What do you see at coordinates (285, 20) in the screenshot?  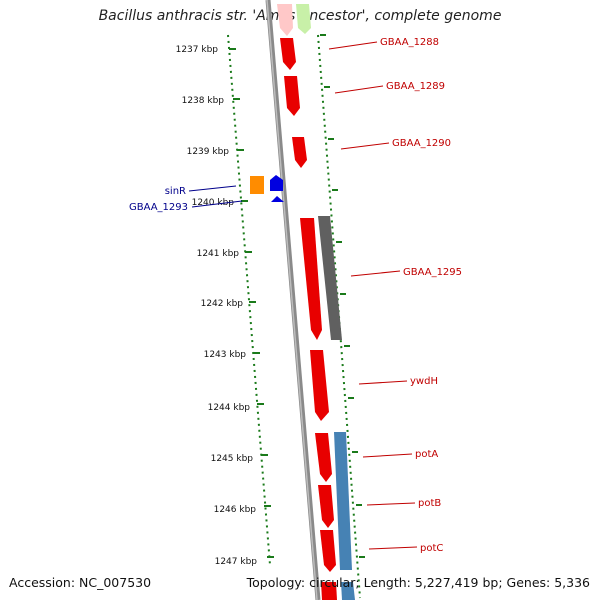 I see `gene-arrow-faded` at bounding box center [285, 20].